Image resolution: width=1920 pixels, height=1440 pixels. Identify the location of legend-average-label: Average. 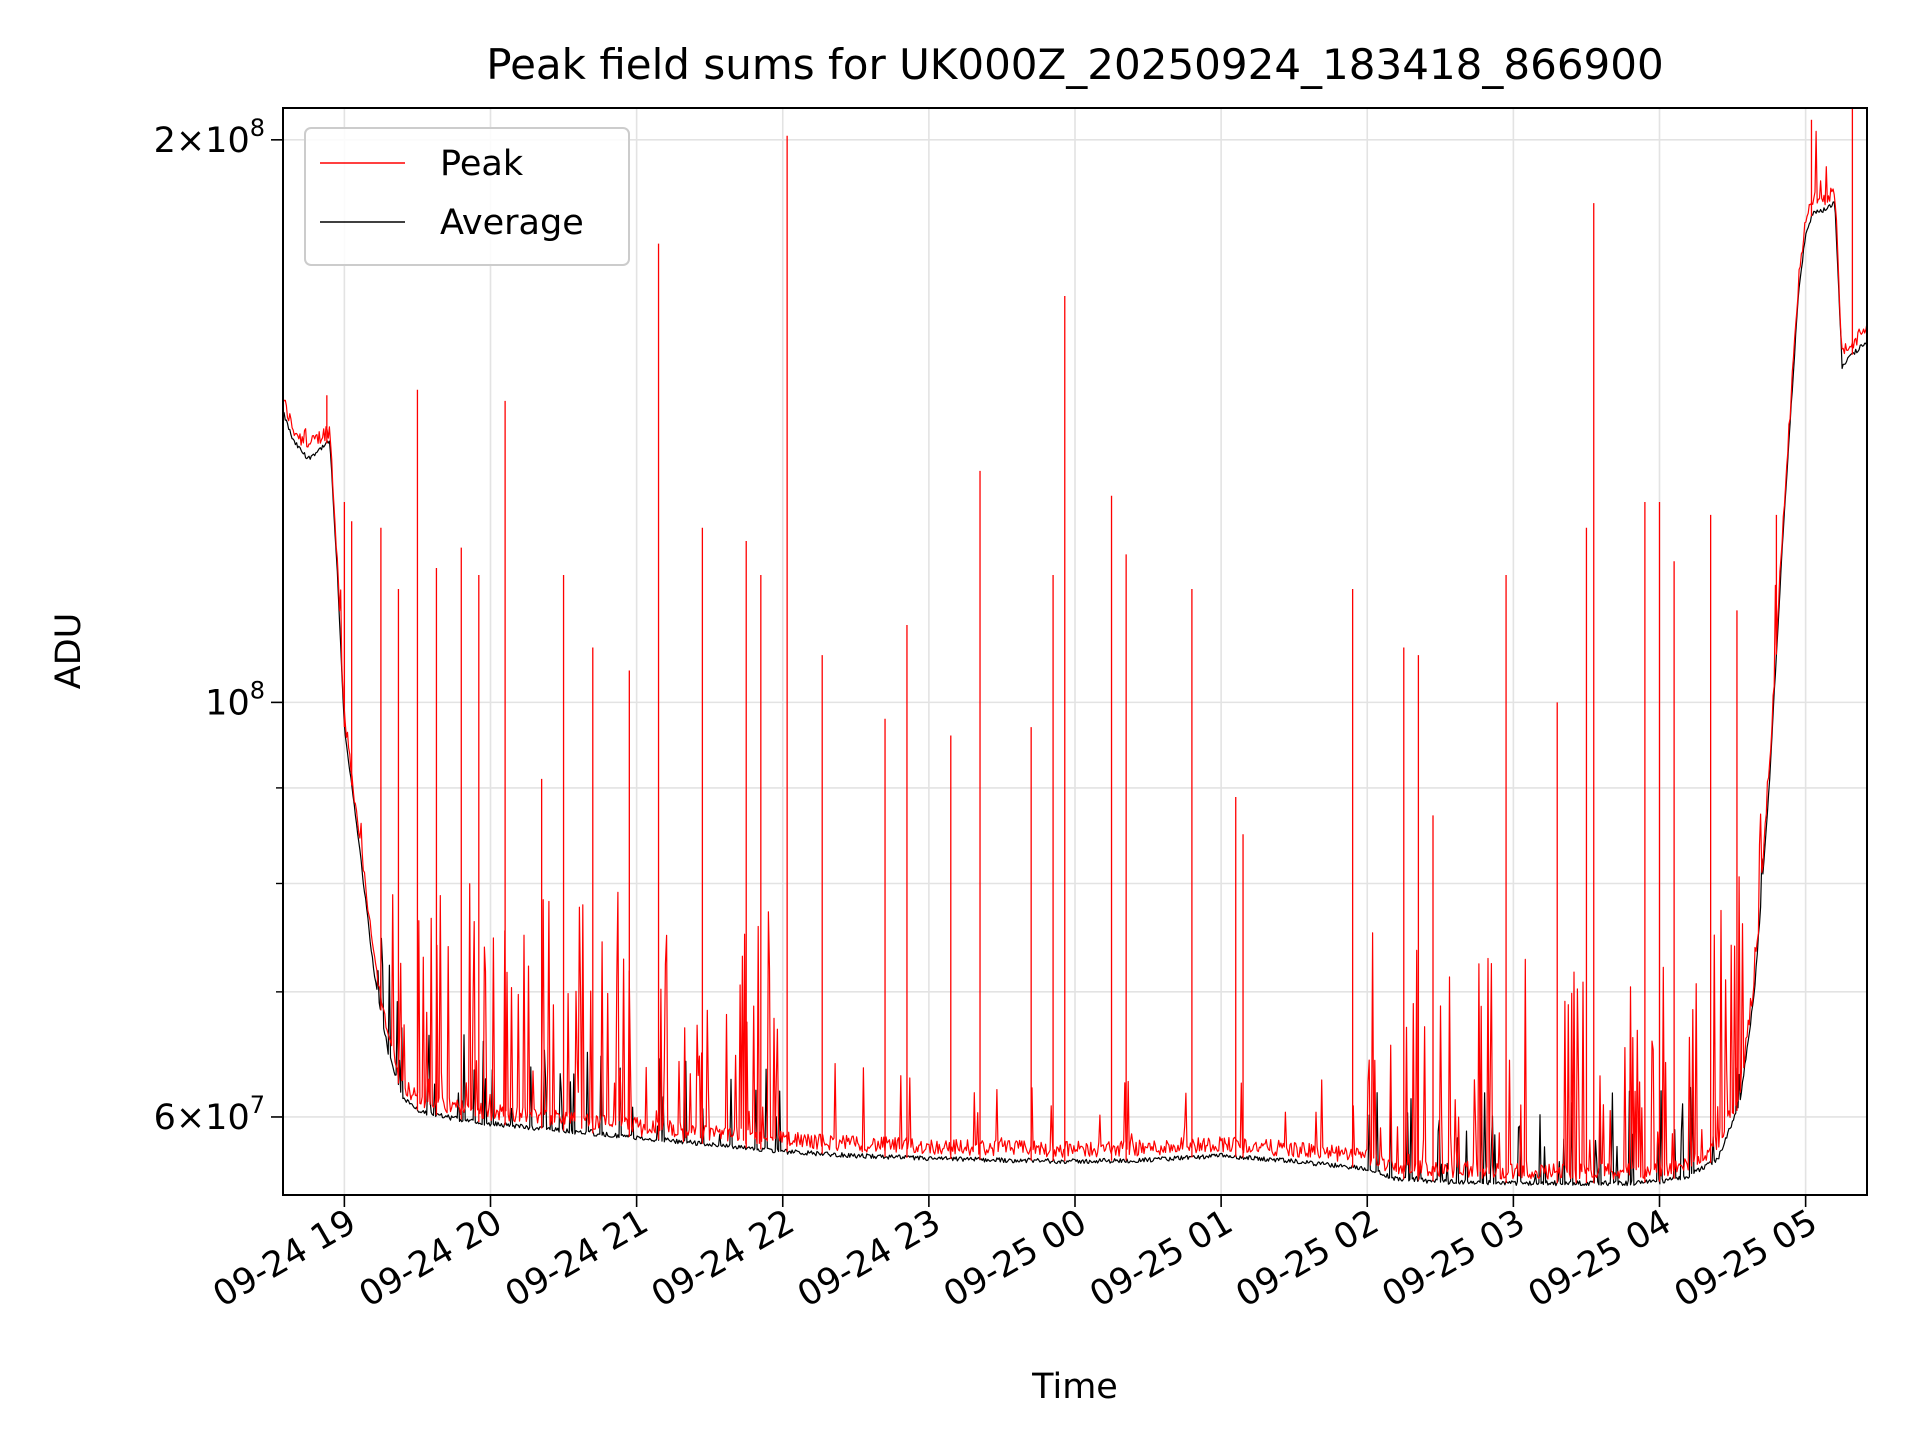
(512, 223).